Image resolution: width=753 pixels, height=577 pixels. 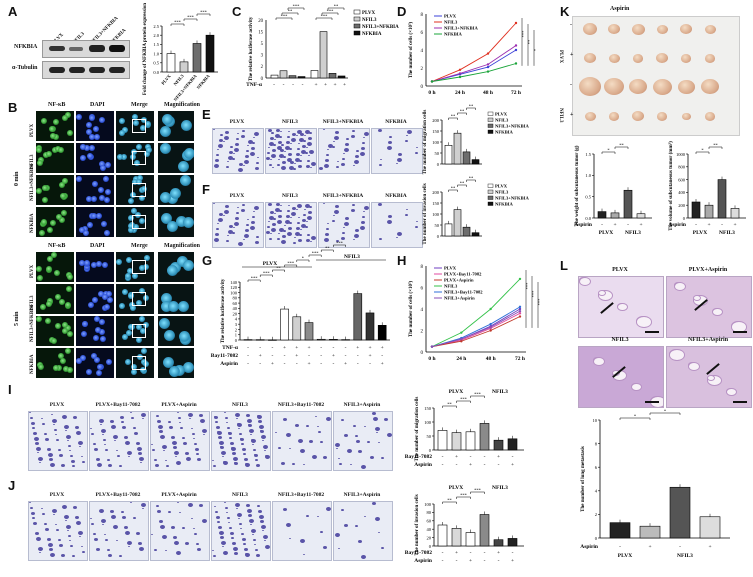 What do you see at coordinates (372, 34) in the screenshot?
I see `legend-label: NFKBIA` at bounding box center [372, 34].